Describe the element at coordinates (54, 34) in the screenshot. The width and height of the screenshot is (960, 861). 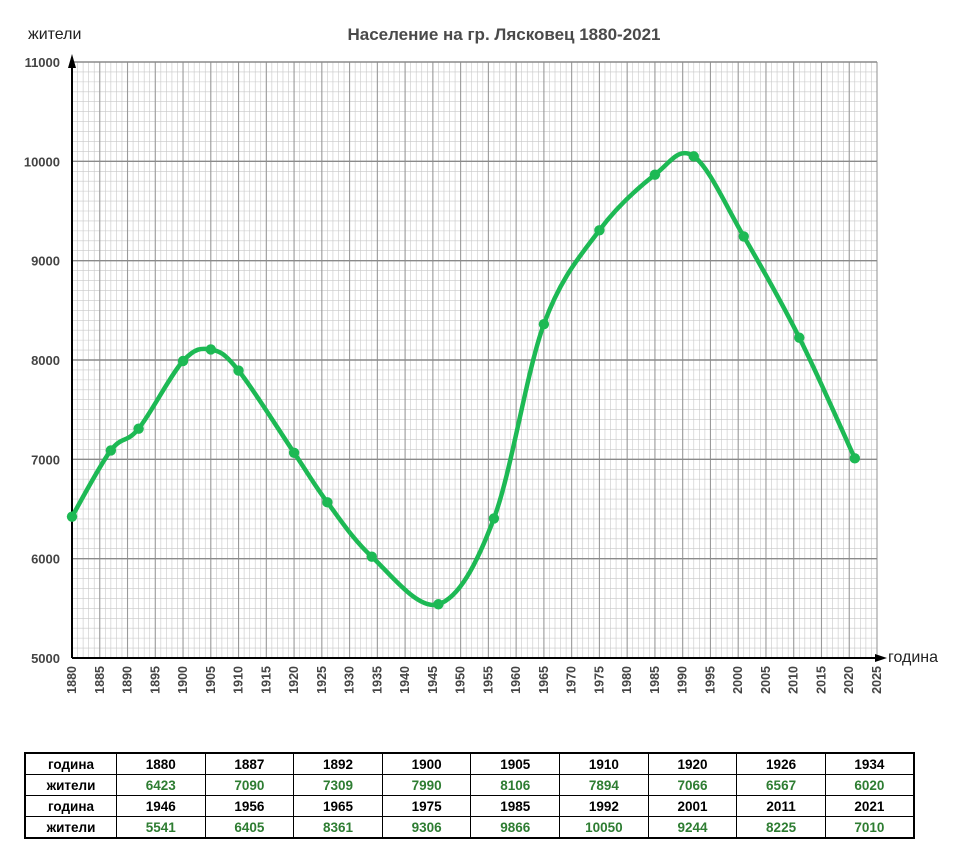
I see `y-axis-label: жители` at that location.